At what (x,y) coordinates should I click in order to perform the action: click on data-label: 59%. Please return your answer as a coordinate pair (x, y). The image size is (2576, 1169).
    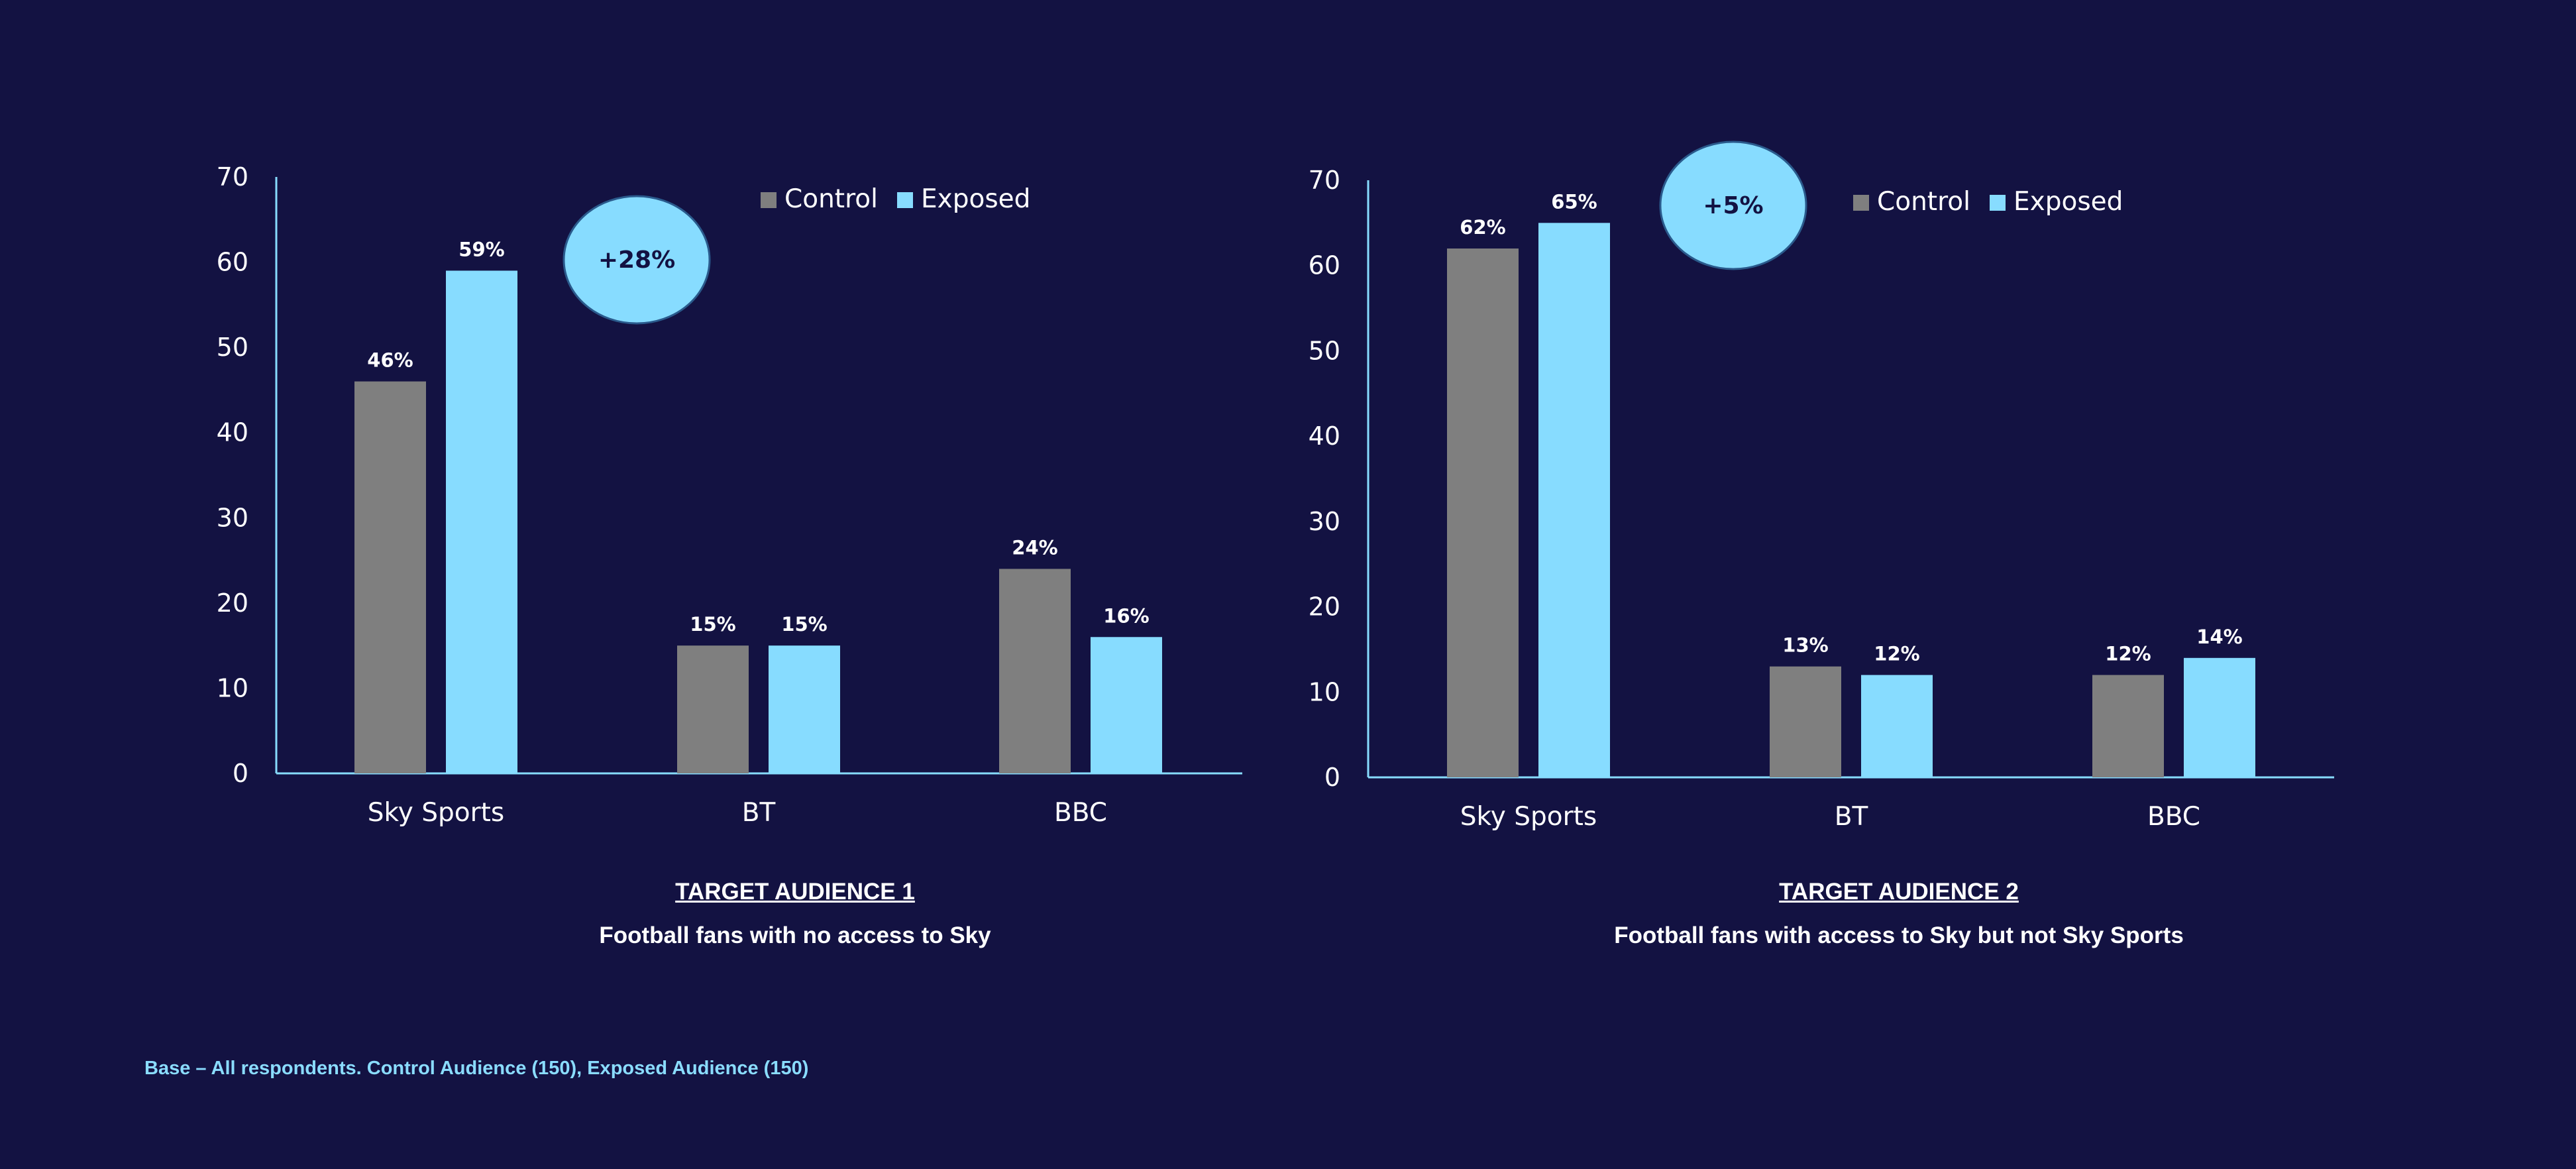
    Looking at the image, I should click on (481, 249).